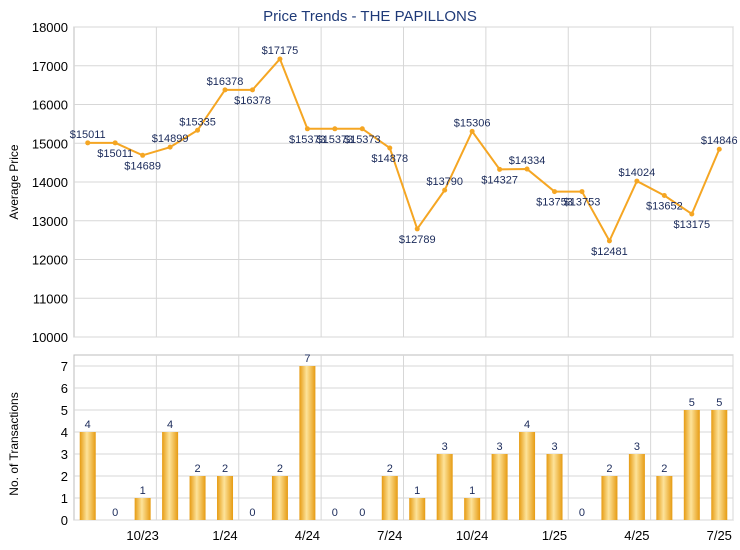 This screenshot has width=740, height=550. What do you see at coordinates (64, 520) in the screenshot?
I see `transactions-tick-label: 0` at bounding box center [64, 520].